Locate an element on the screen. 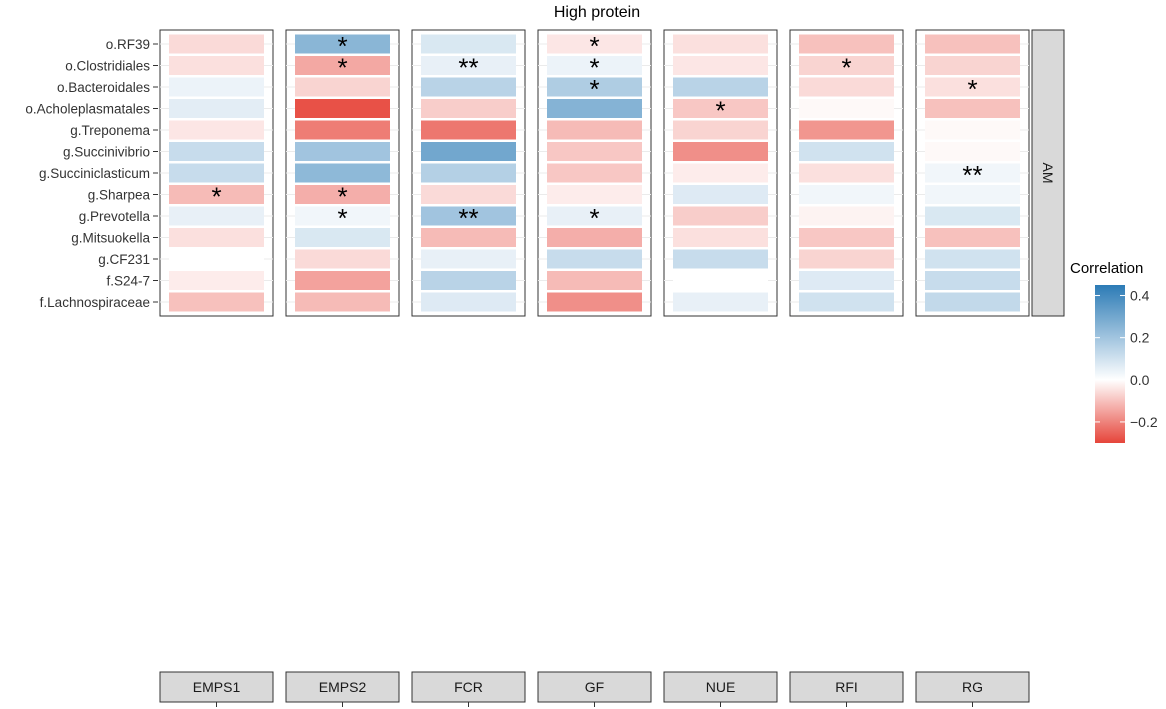 The image size is (1166, 709). row-label: f.Lachnospiraceae is located at coordinates (95, 302).